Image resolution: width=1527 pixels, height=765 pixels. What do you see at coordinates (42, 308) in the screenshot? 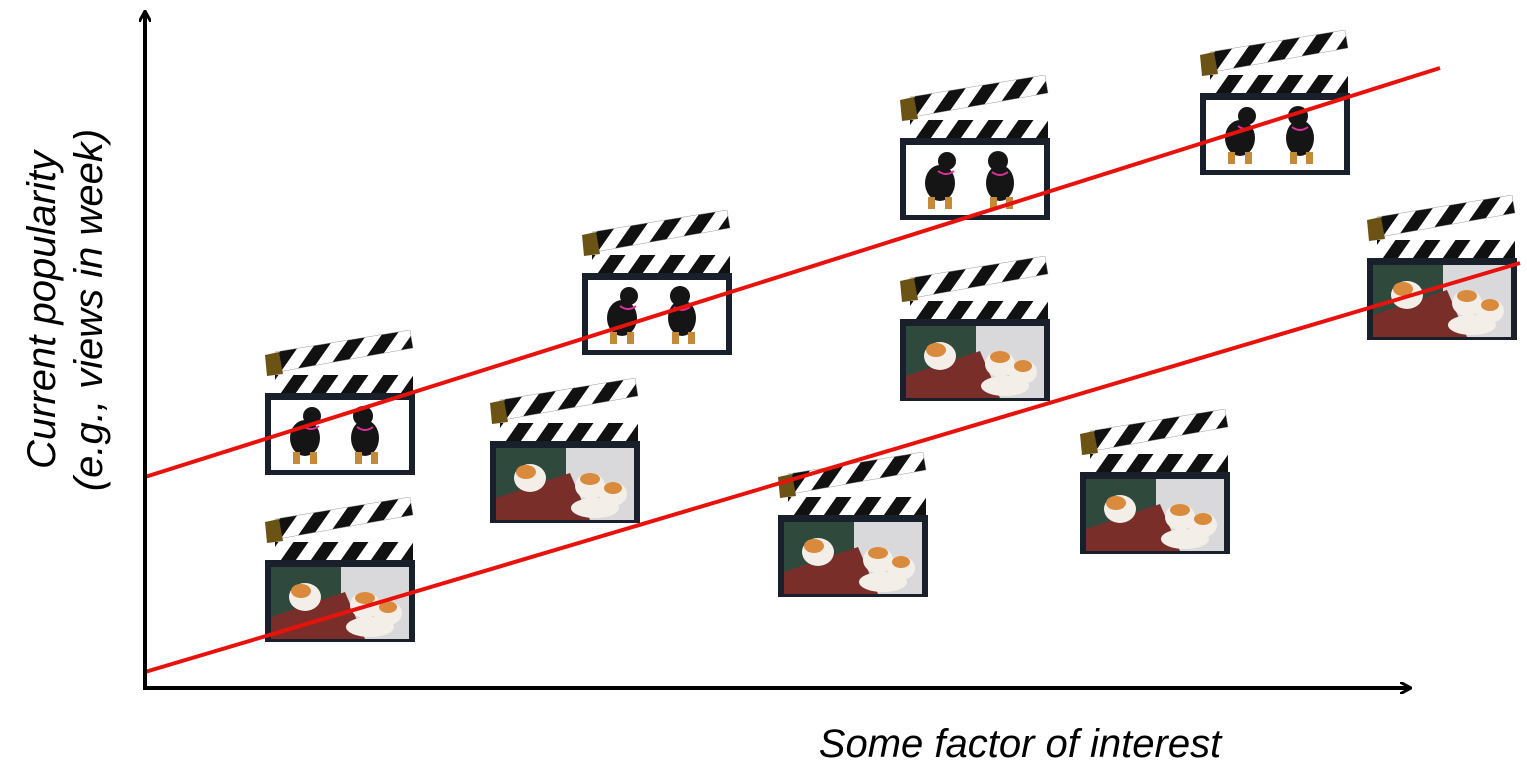
I see `y-axis-label: Current popularity` at bounding box center [42, 308].